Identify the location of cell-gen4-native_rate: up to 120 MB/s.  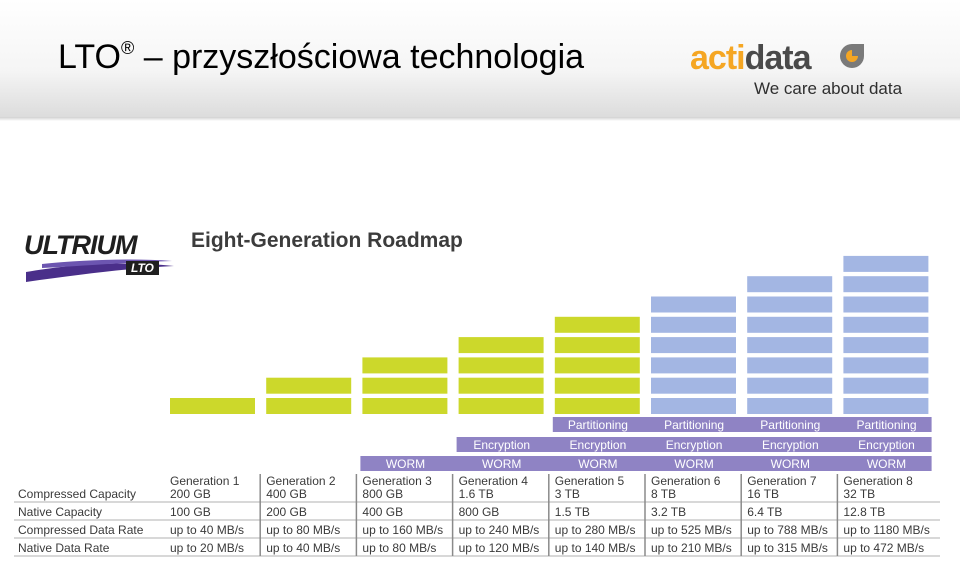
(499, 548).